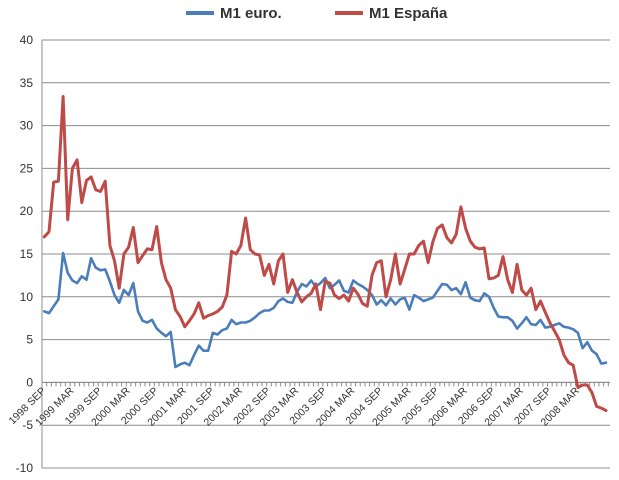  I want to click on y-tick-label: -5, so click(27, 425).